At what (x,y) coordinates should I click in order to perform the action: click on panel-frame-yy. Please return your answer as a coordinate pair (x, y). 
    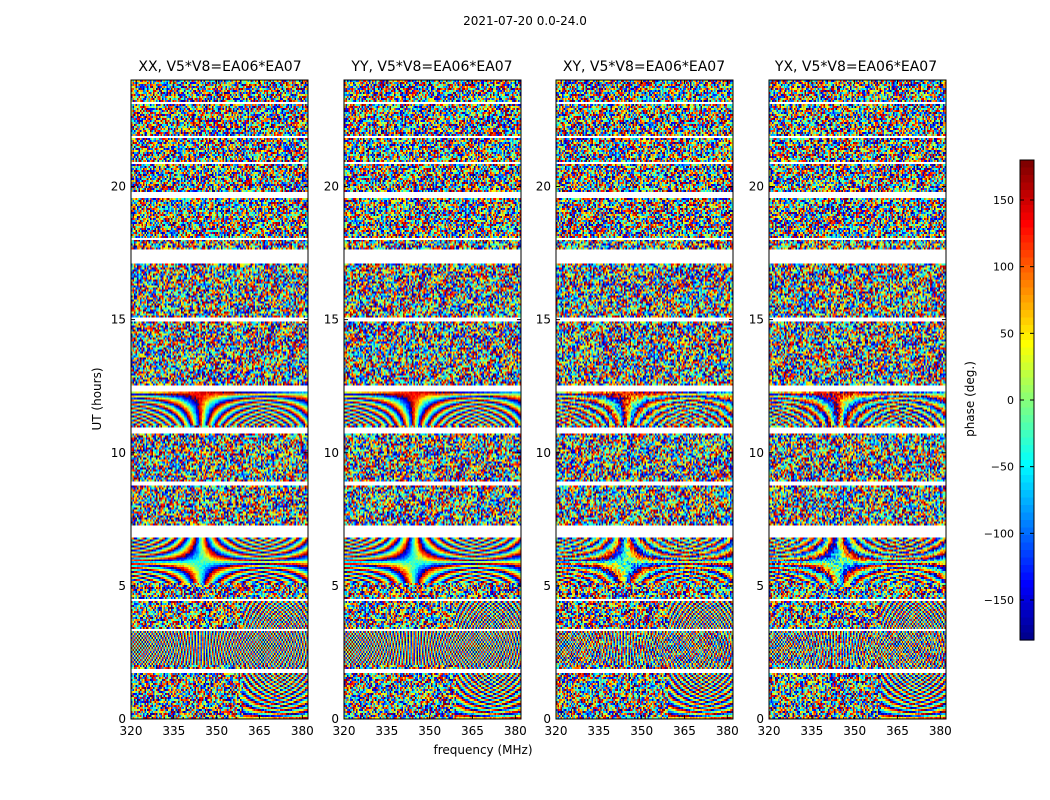
    Looking at the image, I should click on (432, 399).